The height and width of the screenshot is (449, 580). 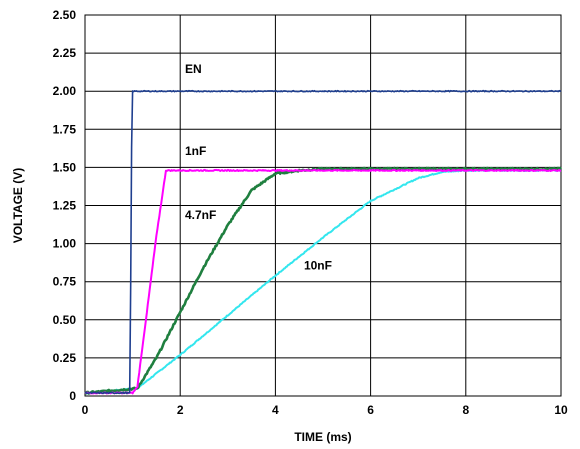 What do you see at coordinates (72, 396) in the screenshot?
I see `y-tick-label: 0` at bounding box center [72, 396].